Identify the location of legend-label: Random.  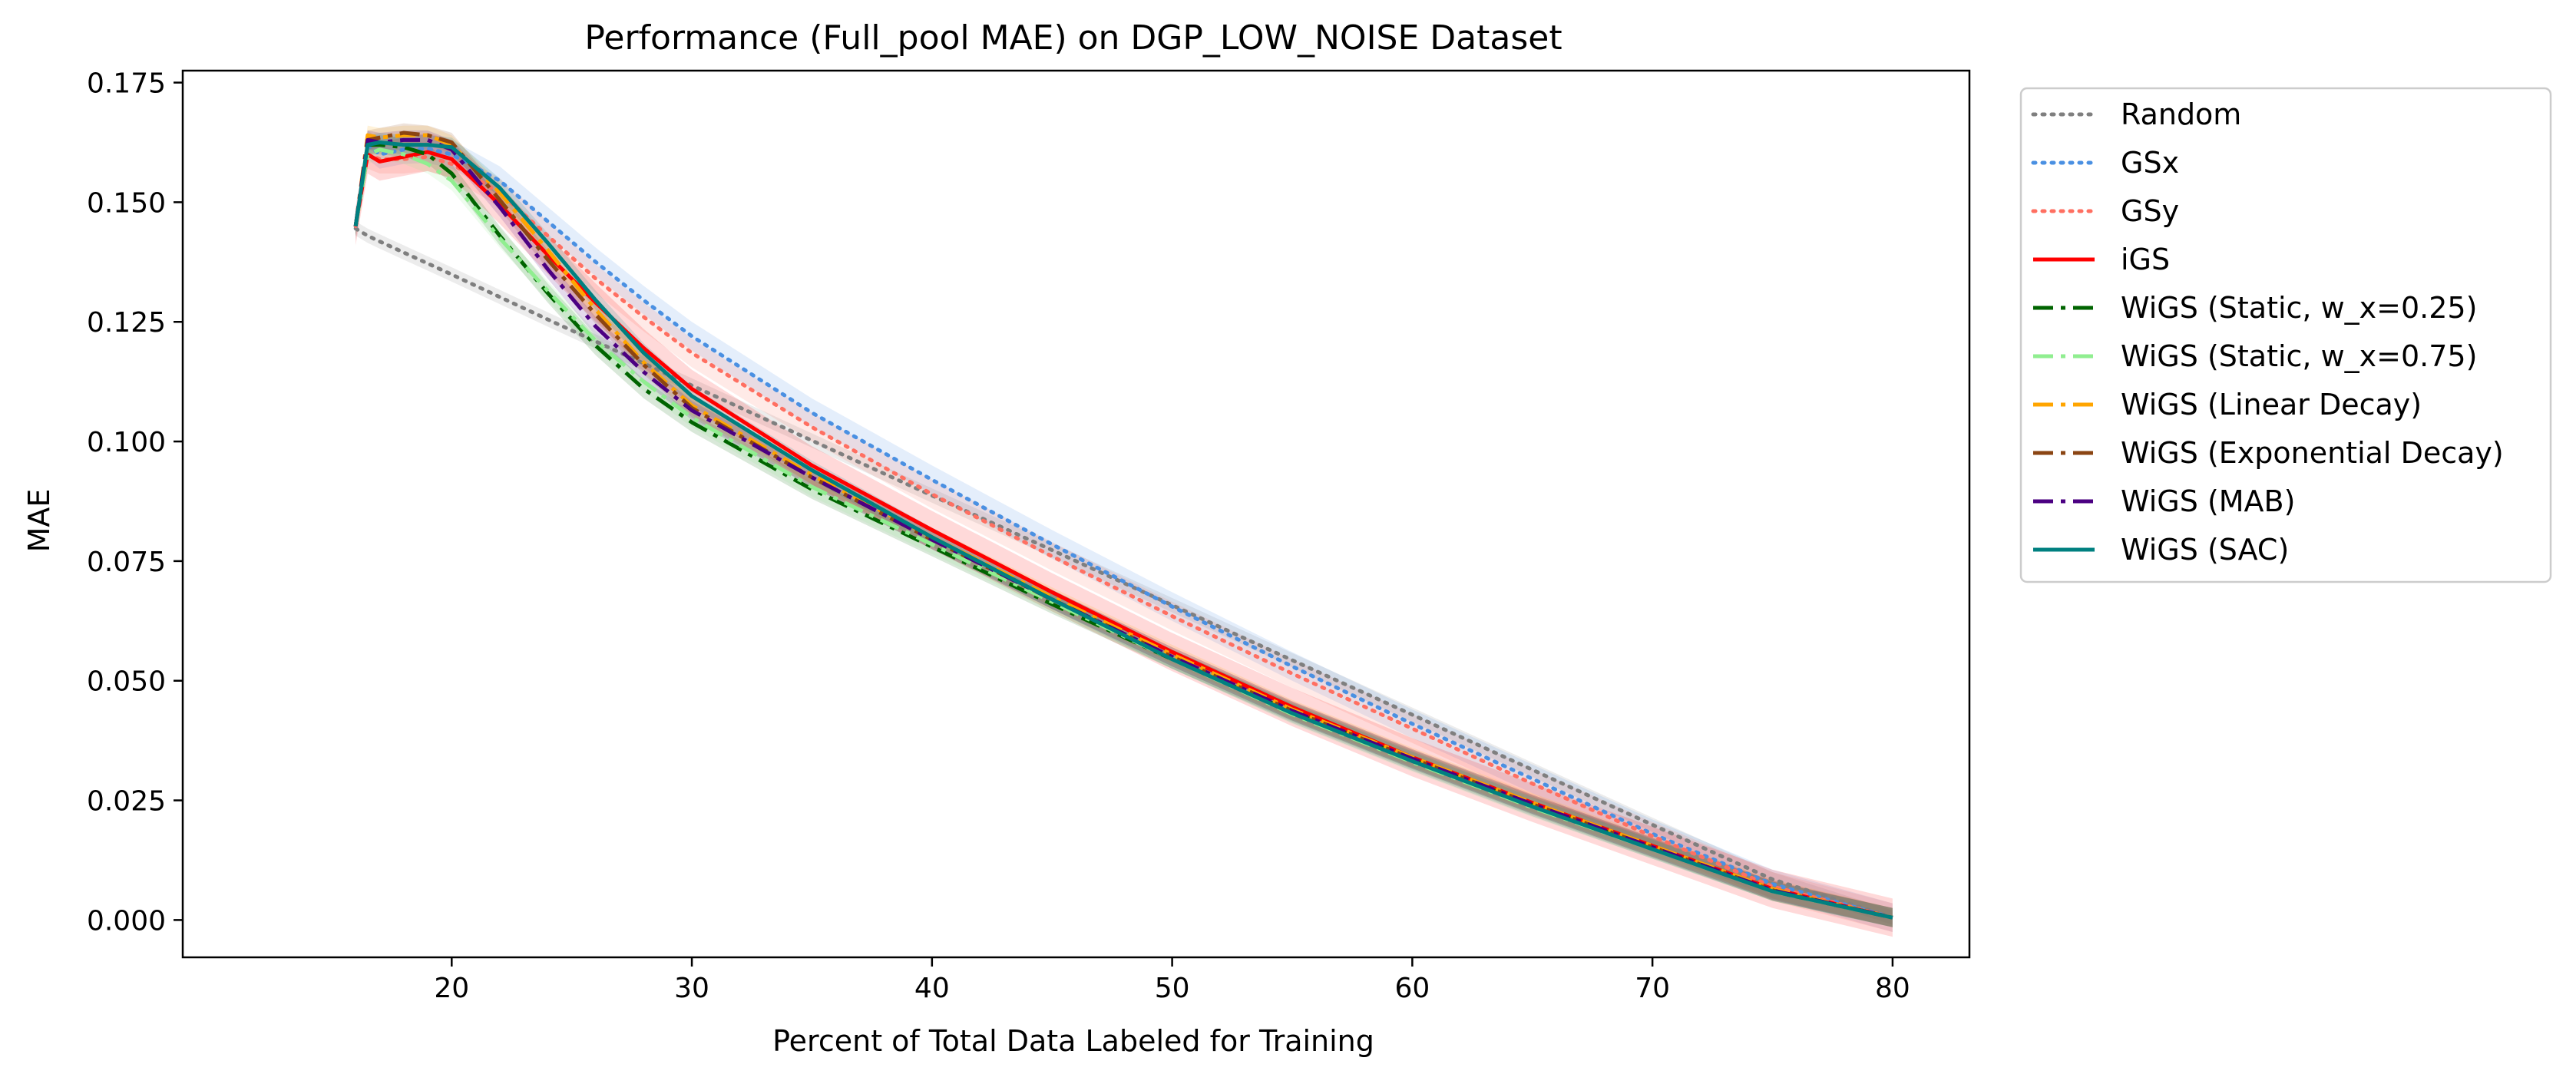
(2181, 114).